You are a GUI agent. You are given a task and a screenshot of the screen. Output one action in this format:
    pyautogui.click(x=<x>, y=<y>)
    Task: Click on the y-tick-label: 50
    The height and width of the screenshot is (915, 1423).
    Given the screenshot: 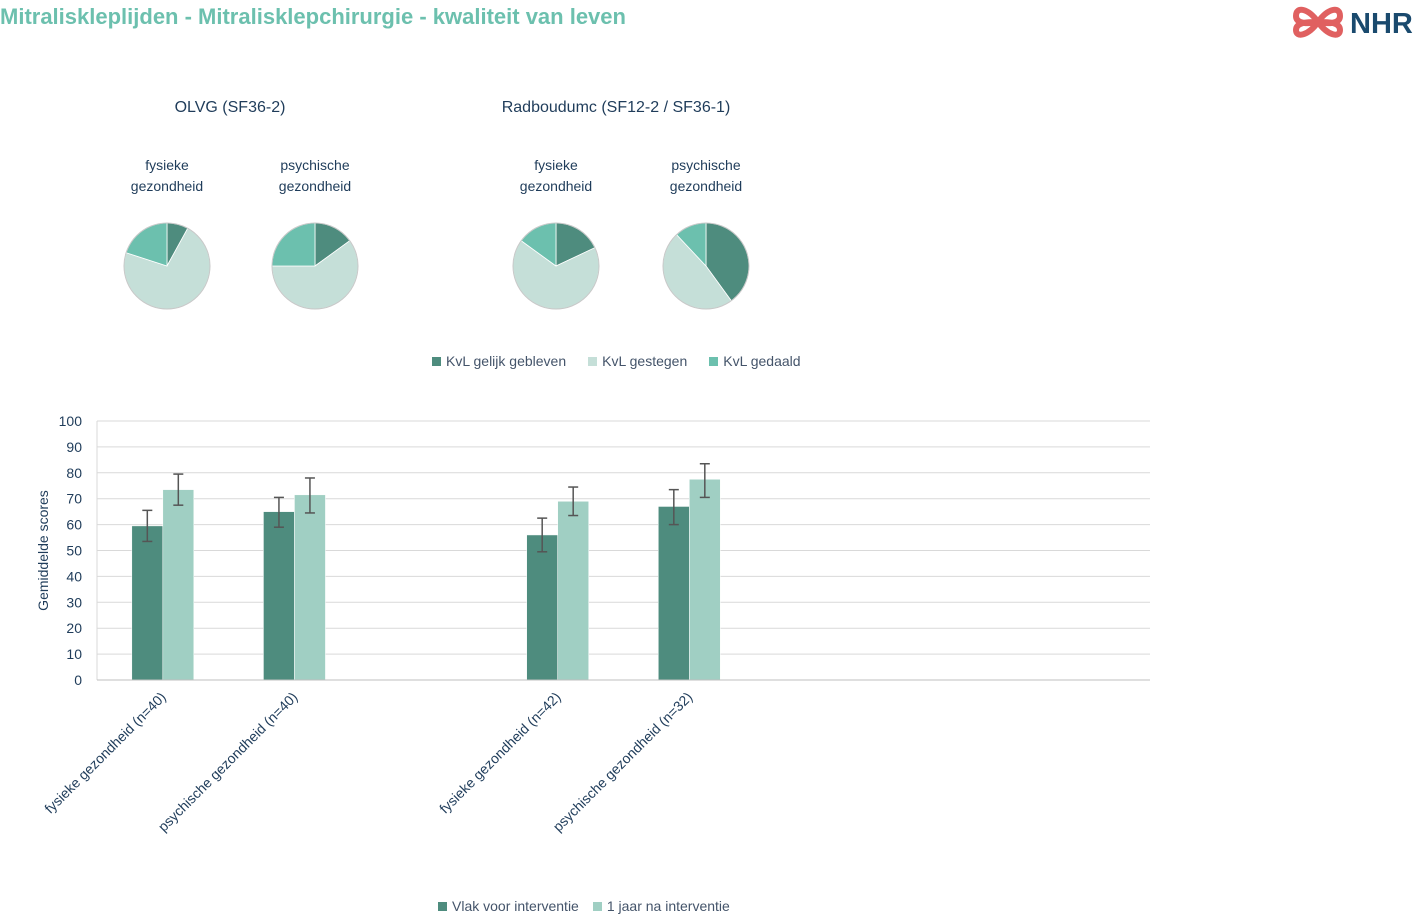 What is the action you would take?
    pyautogui.click(x=74, y=551)
    